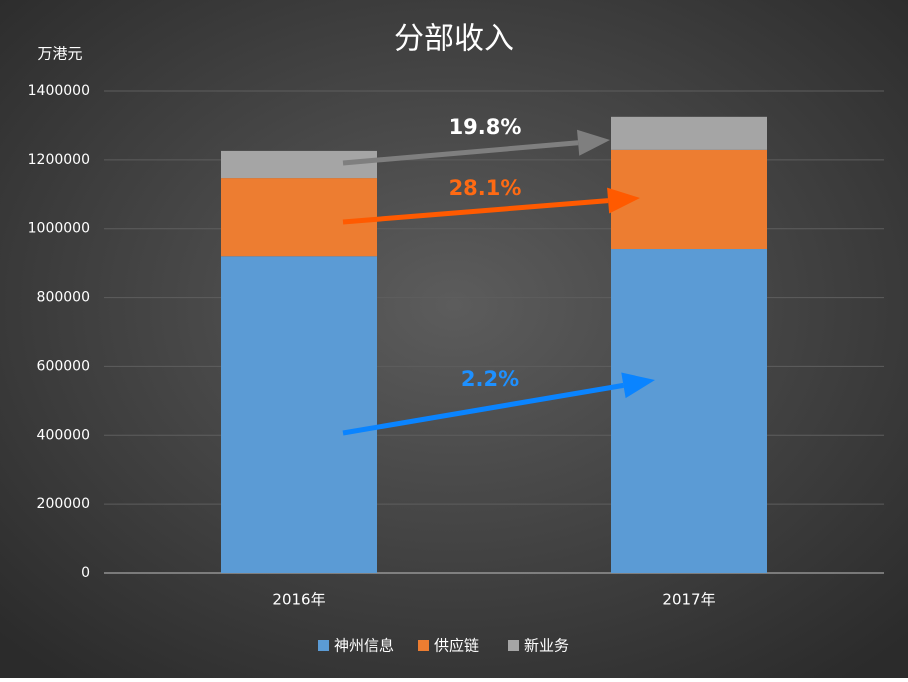 This screenshot has height=682, width=908. Describe the element at coordinates (485, 127) in the screenshot. I see `annotation: 19.8%` at that location.